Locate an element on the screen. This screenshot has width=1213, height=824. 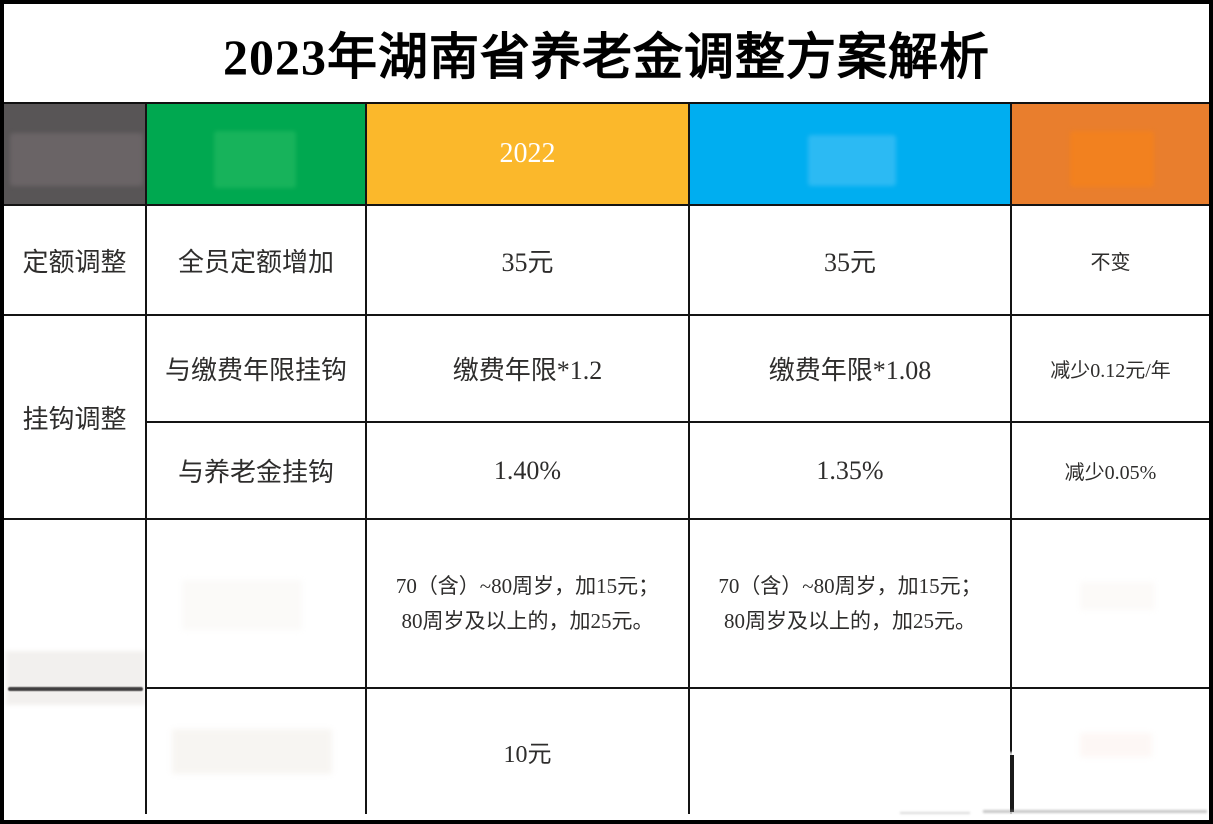
cell-bottom-item-erased is located at coordinates (257, 751).